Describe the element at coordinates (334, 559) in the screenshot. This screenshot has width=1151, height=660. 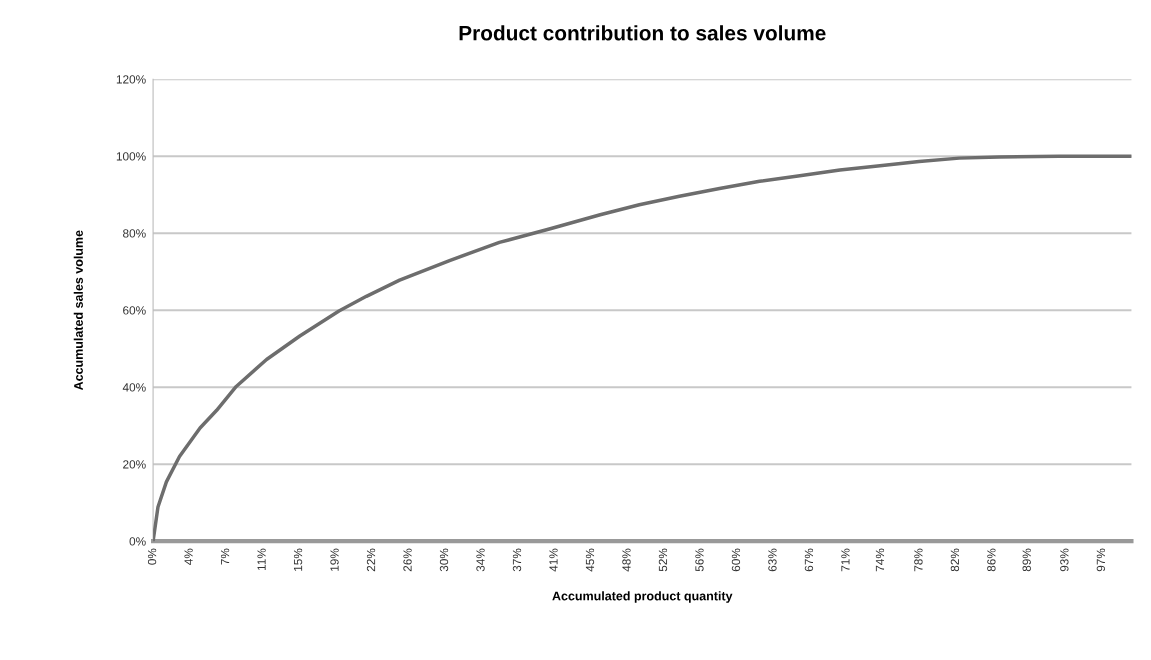
I see `x-tick-label: 19%` at that location.